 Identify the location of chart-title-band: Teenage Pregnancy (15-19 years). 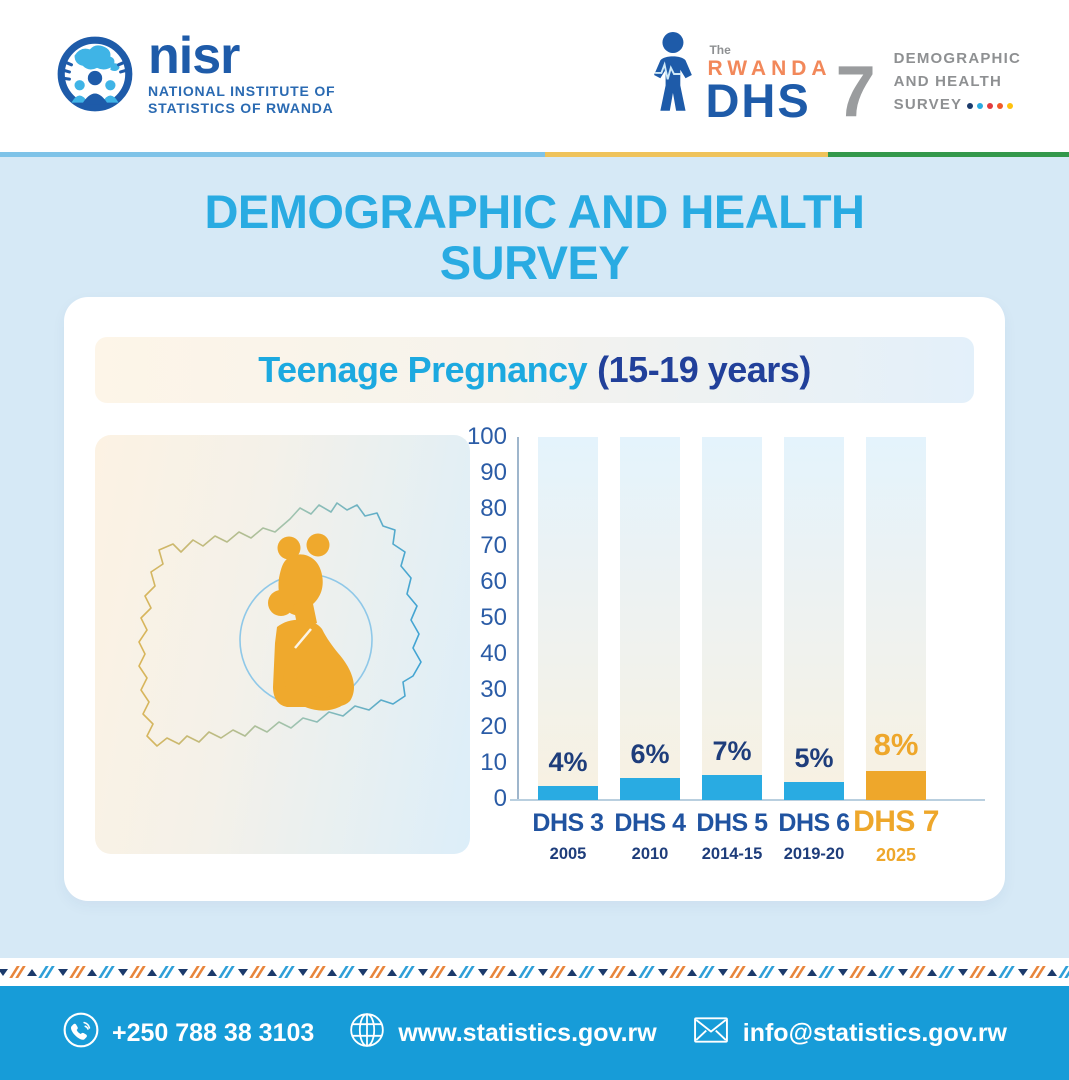
(534, 370).